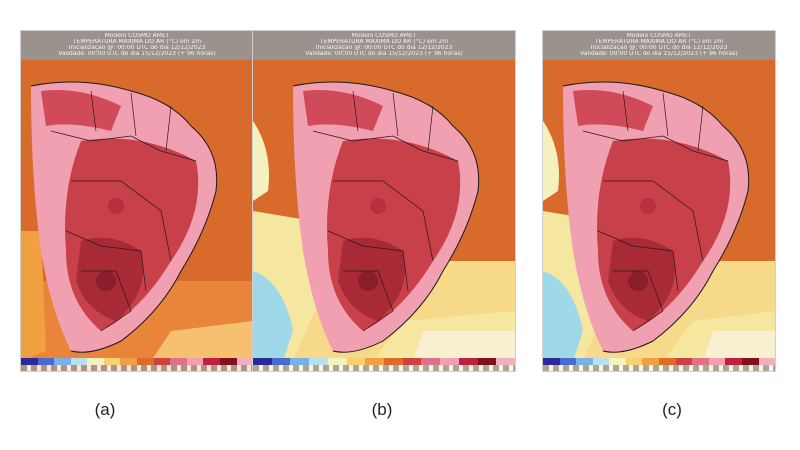 This screenshot has height=450, width=800. What do you see at coordinates (33, 296) in the screenshot?
I see `pacific-strip` at bounding box center [33, 296].